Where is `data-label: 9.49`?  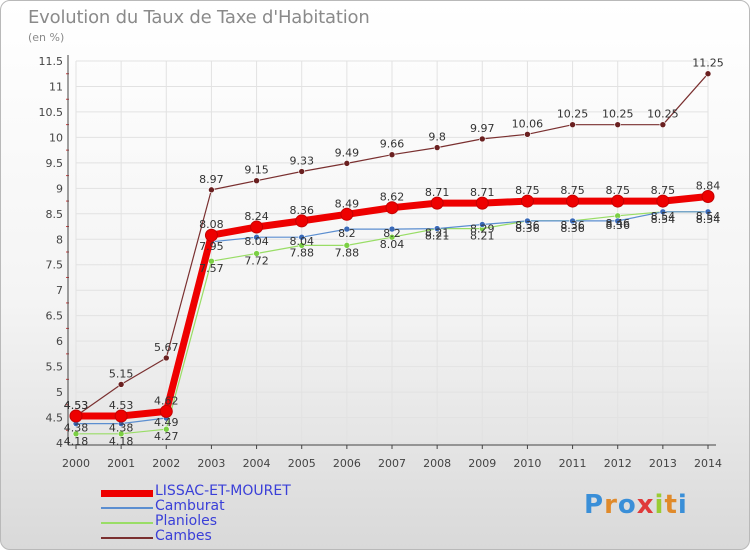
data-label: 9.49 is located at coordinates (347, 152).